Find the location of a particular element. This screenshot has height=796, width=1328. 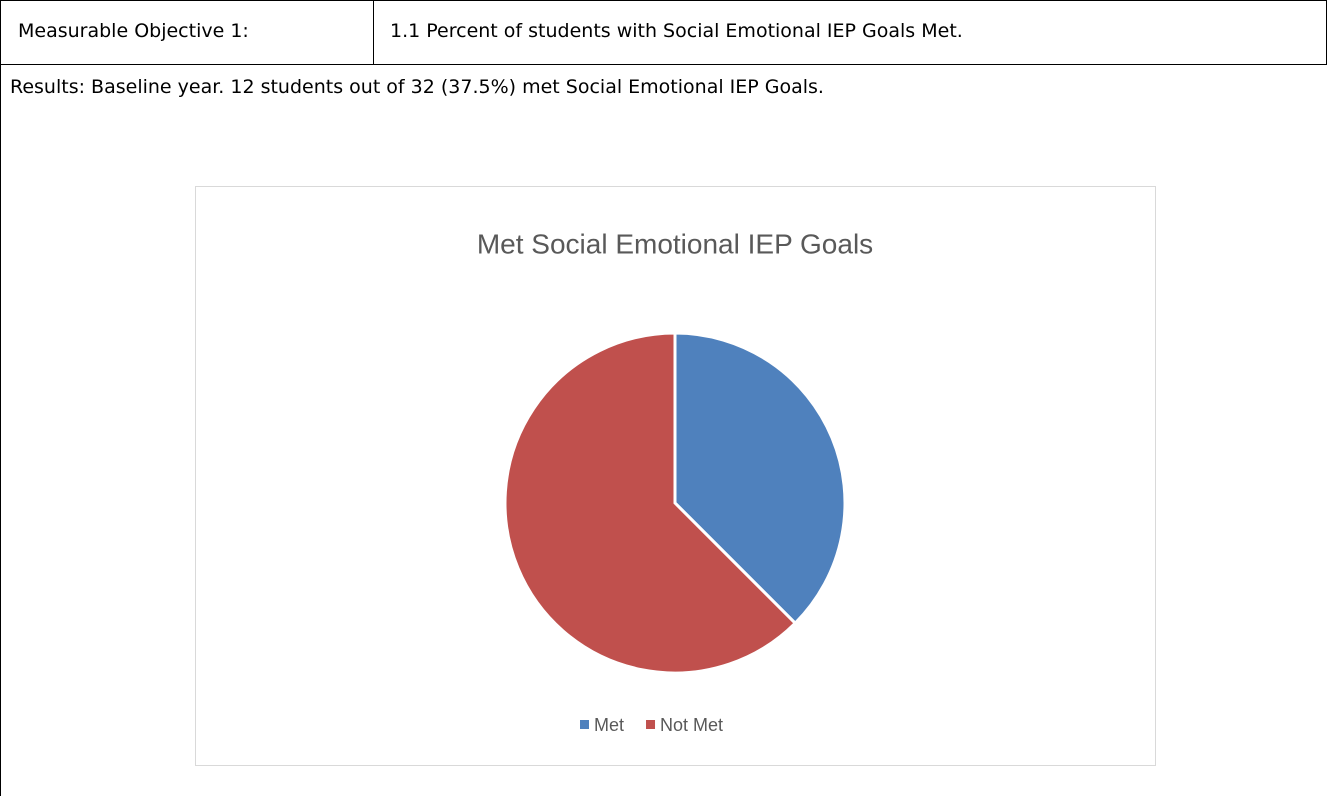

chart-title: Met Social Emotional IEP Goals is located at coordinates (675, 243).